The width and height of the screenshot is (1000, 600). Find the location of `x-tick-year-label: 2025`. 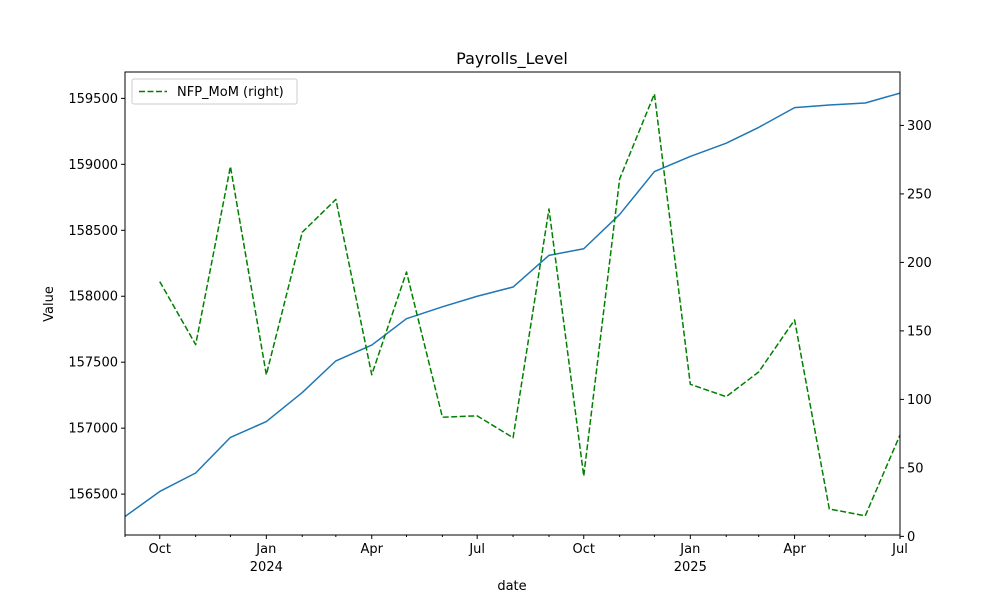

x-tick-year-label: 2025 is located at coordinates (690, 567).